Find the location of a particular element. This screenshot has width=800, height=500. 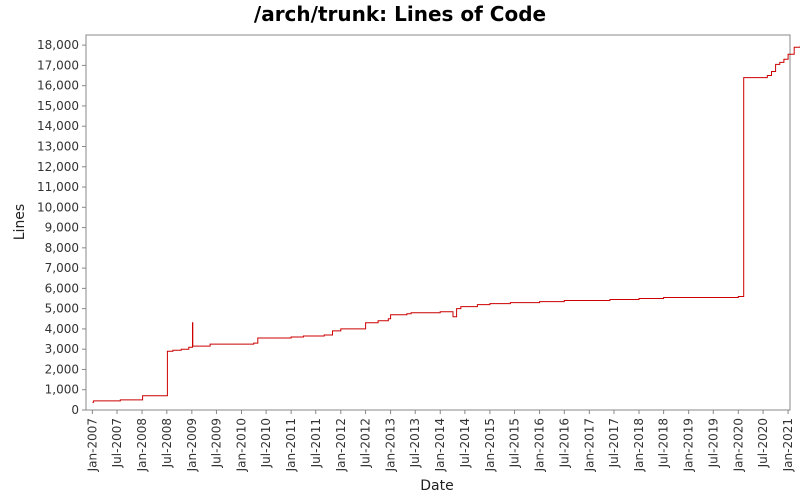

y-axis-label: Lines is located at coordinates (20, 222).